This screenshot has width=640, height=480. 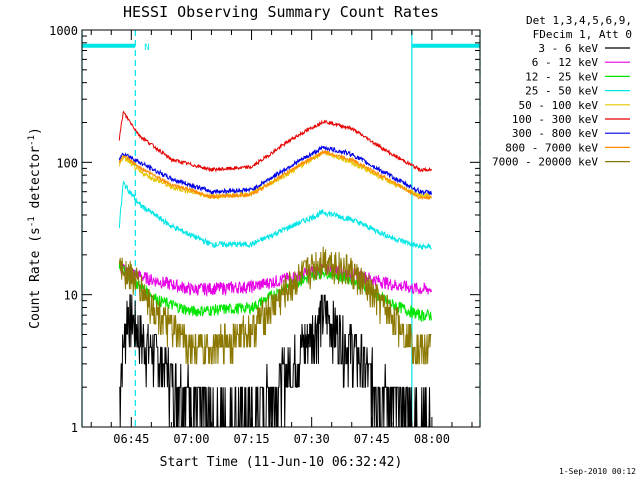 I want to click on legend-label: 7000 - 20000 keV, so click(x=545, y=162).